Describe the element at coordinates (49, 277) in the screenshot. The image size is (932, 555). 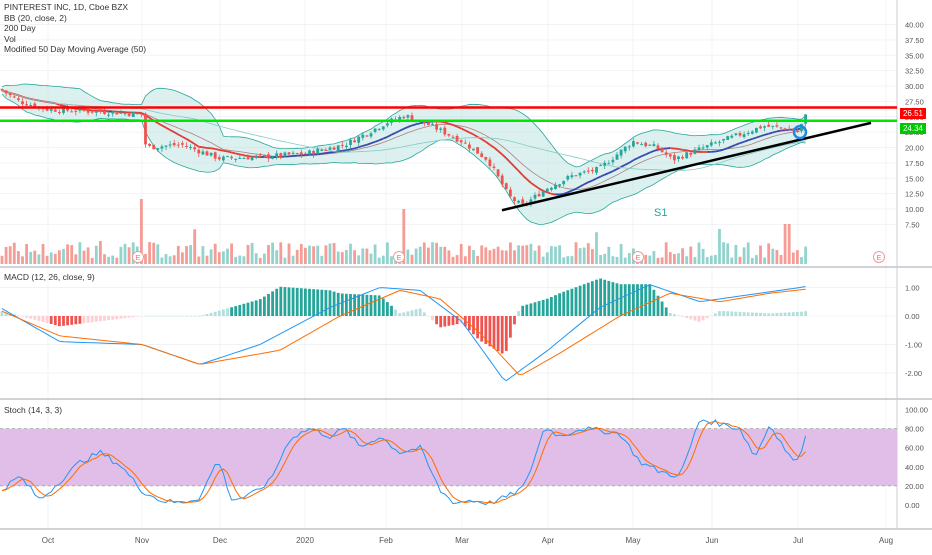
I see `macd-legend: MACD (12, 26, close, 9)` at that location.